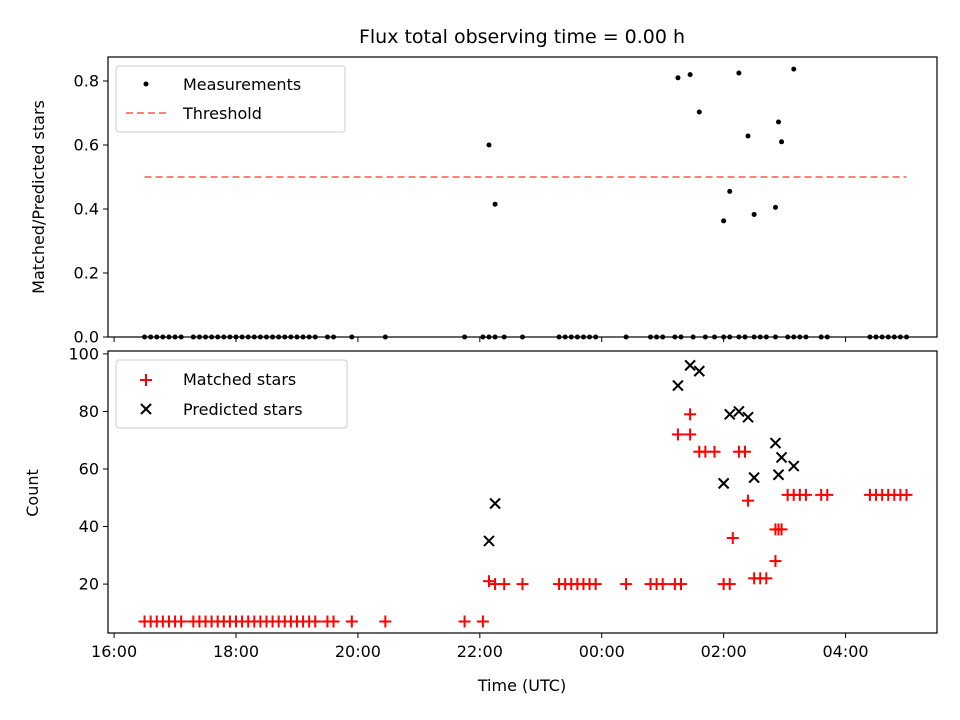 Image resolution: width=960 pixels, height=720 pixels. What do you see at coordinates (86, 81) in the screenshot?
I see `y-tick-label: 0.8` at bounding box center [86, 81].